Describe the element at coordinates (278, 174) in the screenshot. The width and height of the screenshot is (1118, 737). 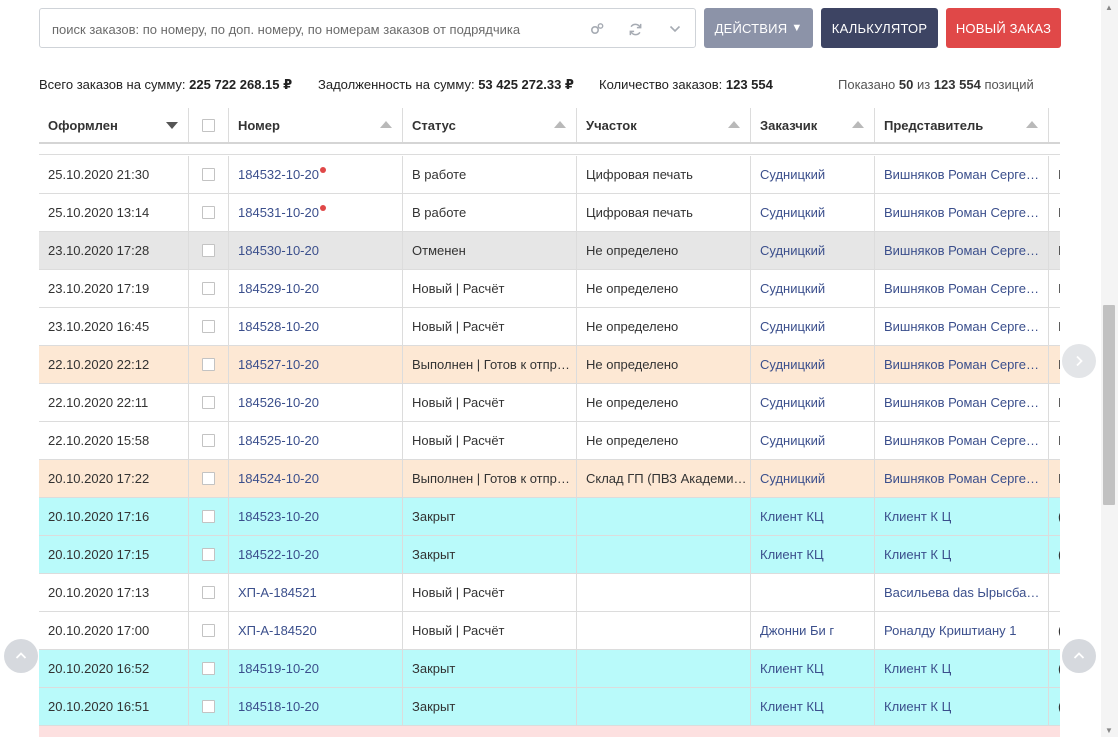
I see `order-number-link: 184532-10-20` at that location.